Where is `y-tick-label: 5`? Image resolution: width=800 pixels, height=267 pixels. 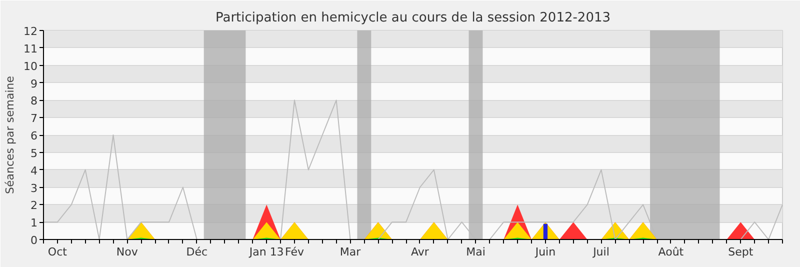 y-tick-label: 5 is located at coordinates (34, 153).